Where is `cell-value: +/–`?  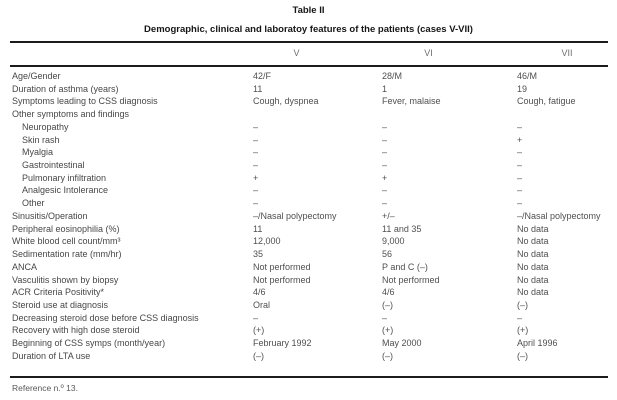
cell-value: +/– is located at coordinates (388, 215).